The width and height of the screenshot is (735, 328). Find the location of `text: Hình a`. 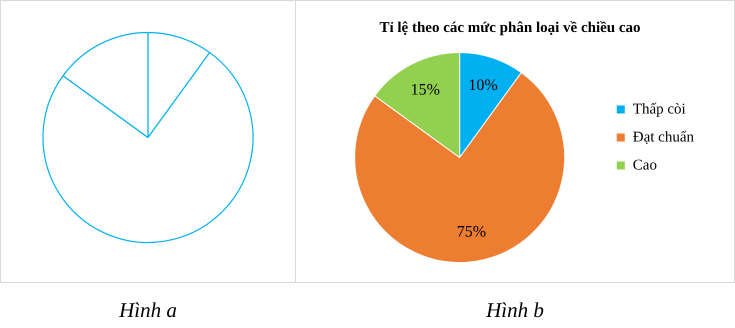

text: Hình a is located at coordinates (148, 310).